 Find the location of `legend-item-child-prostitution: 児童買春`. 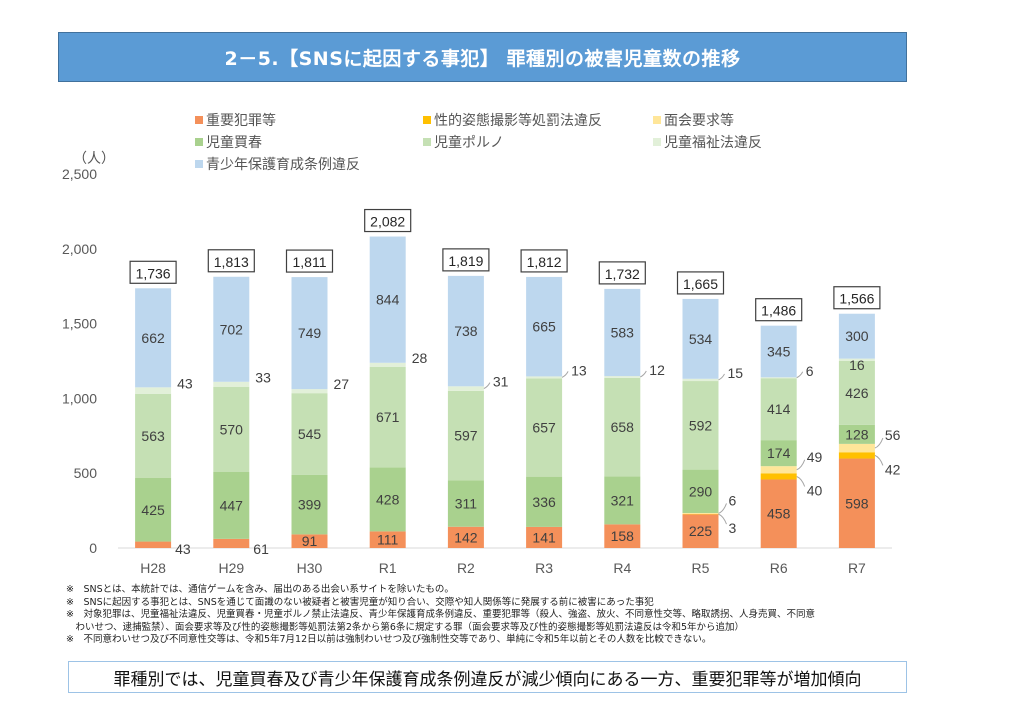

legend-item-child-prostitution: 児童買春 is located at coordinates (228, 142).